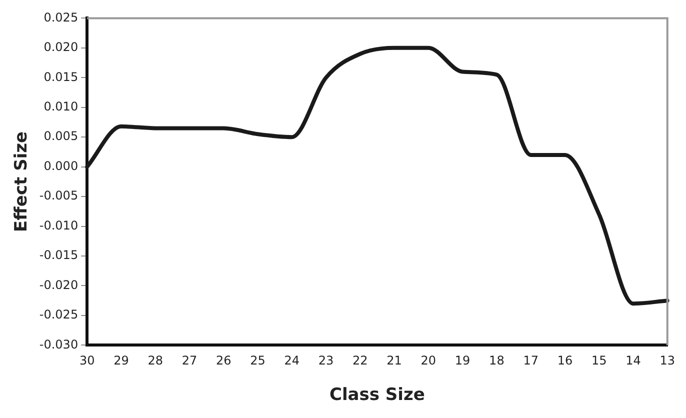 This screenshot has height=418, width=686. What do you see at coordinates (377, 395) in the screenshot?
I see `x-axis-title: Class Size` at bounding box center [377, 395].